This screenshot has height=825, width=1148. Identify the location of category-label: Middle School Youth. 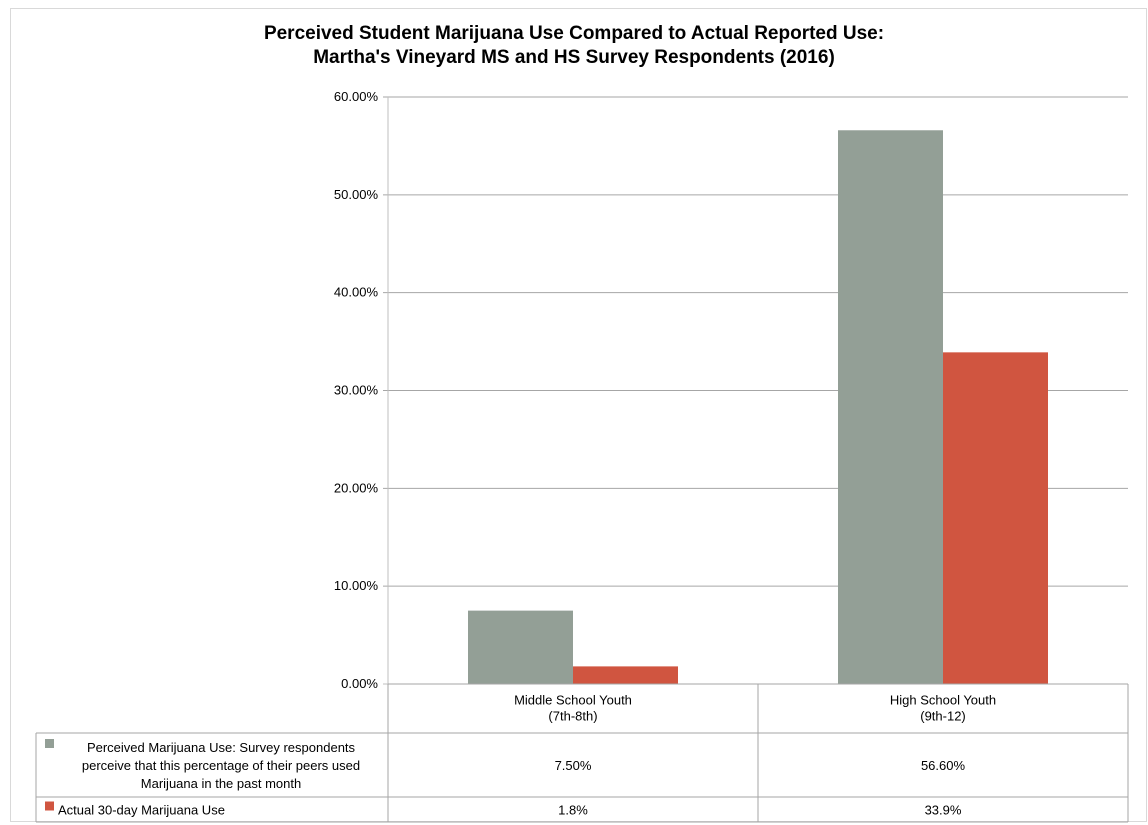
(573, 700).